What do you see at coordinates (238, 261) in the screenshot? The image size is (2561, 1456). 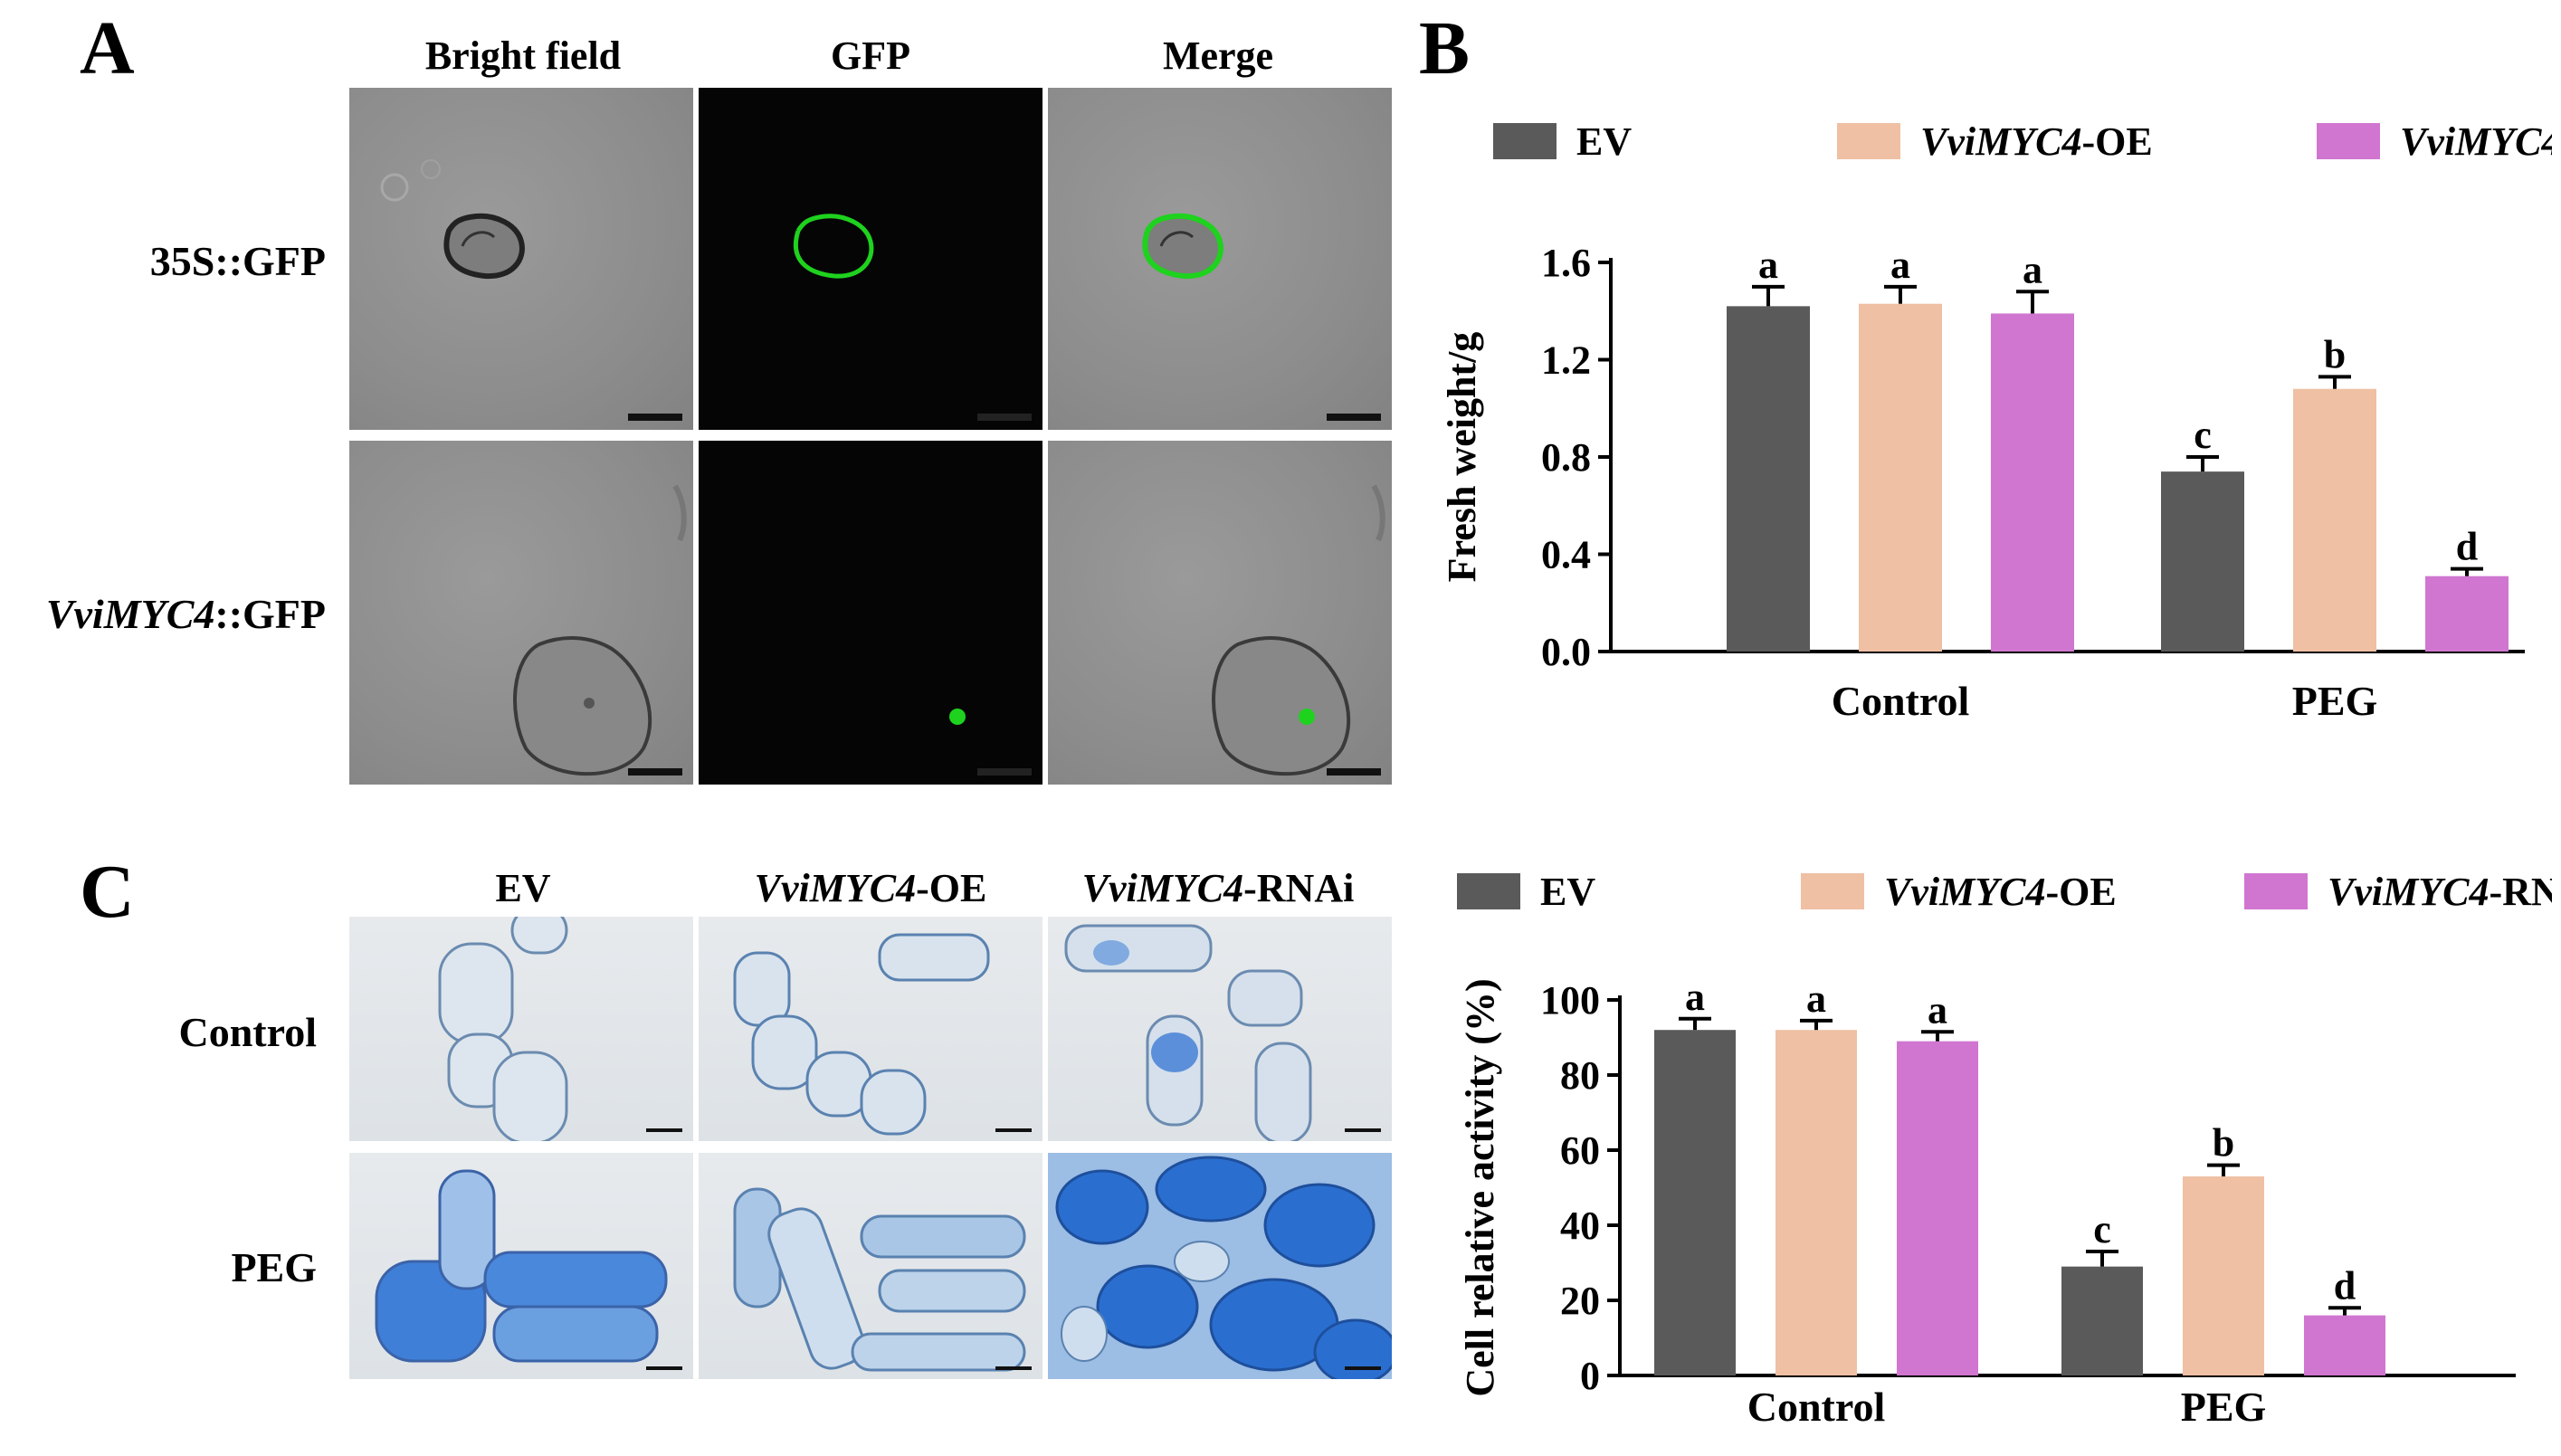 I see `row-label-text: 35S::GFP` at bounding box center [238, 261].